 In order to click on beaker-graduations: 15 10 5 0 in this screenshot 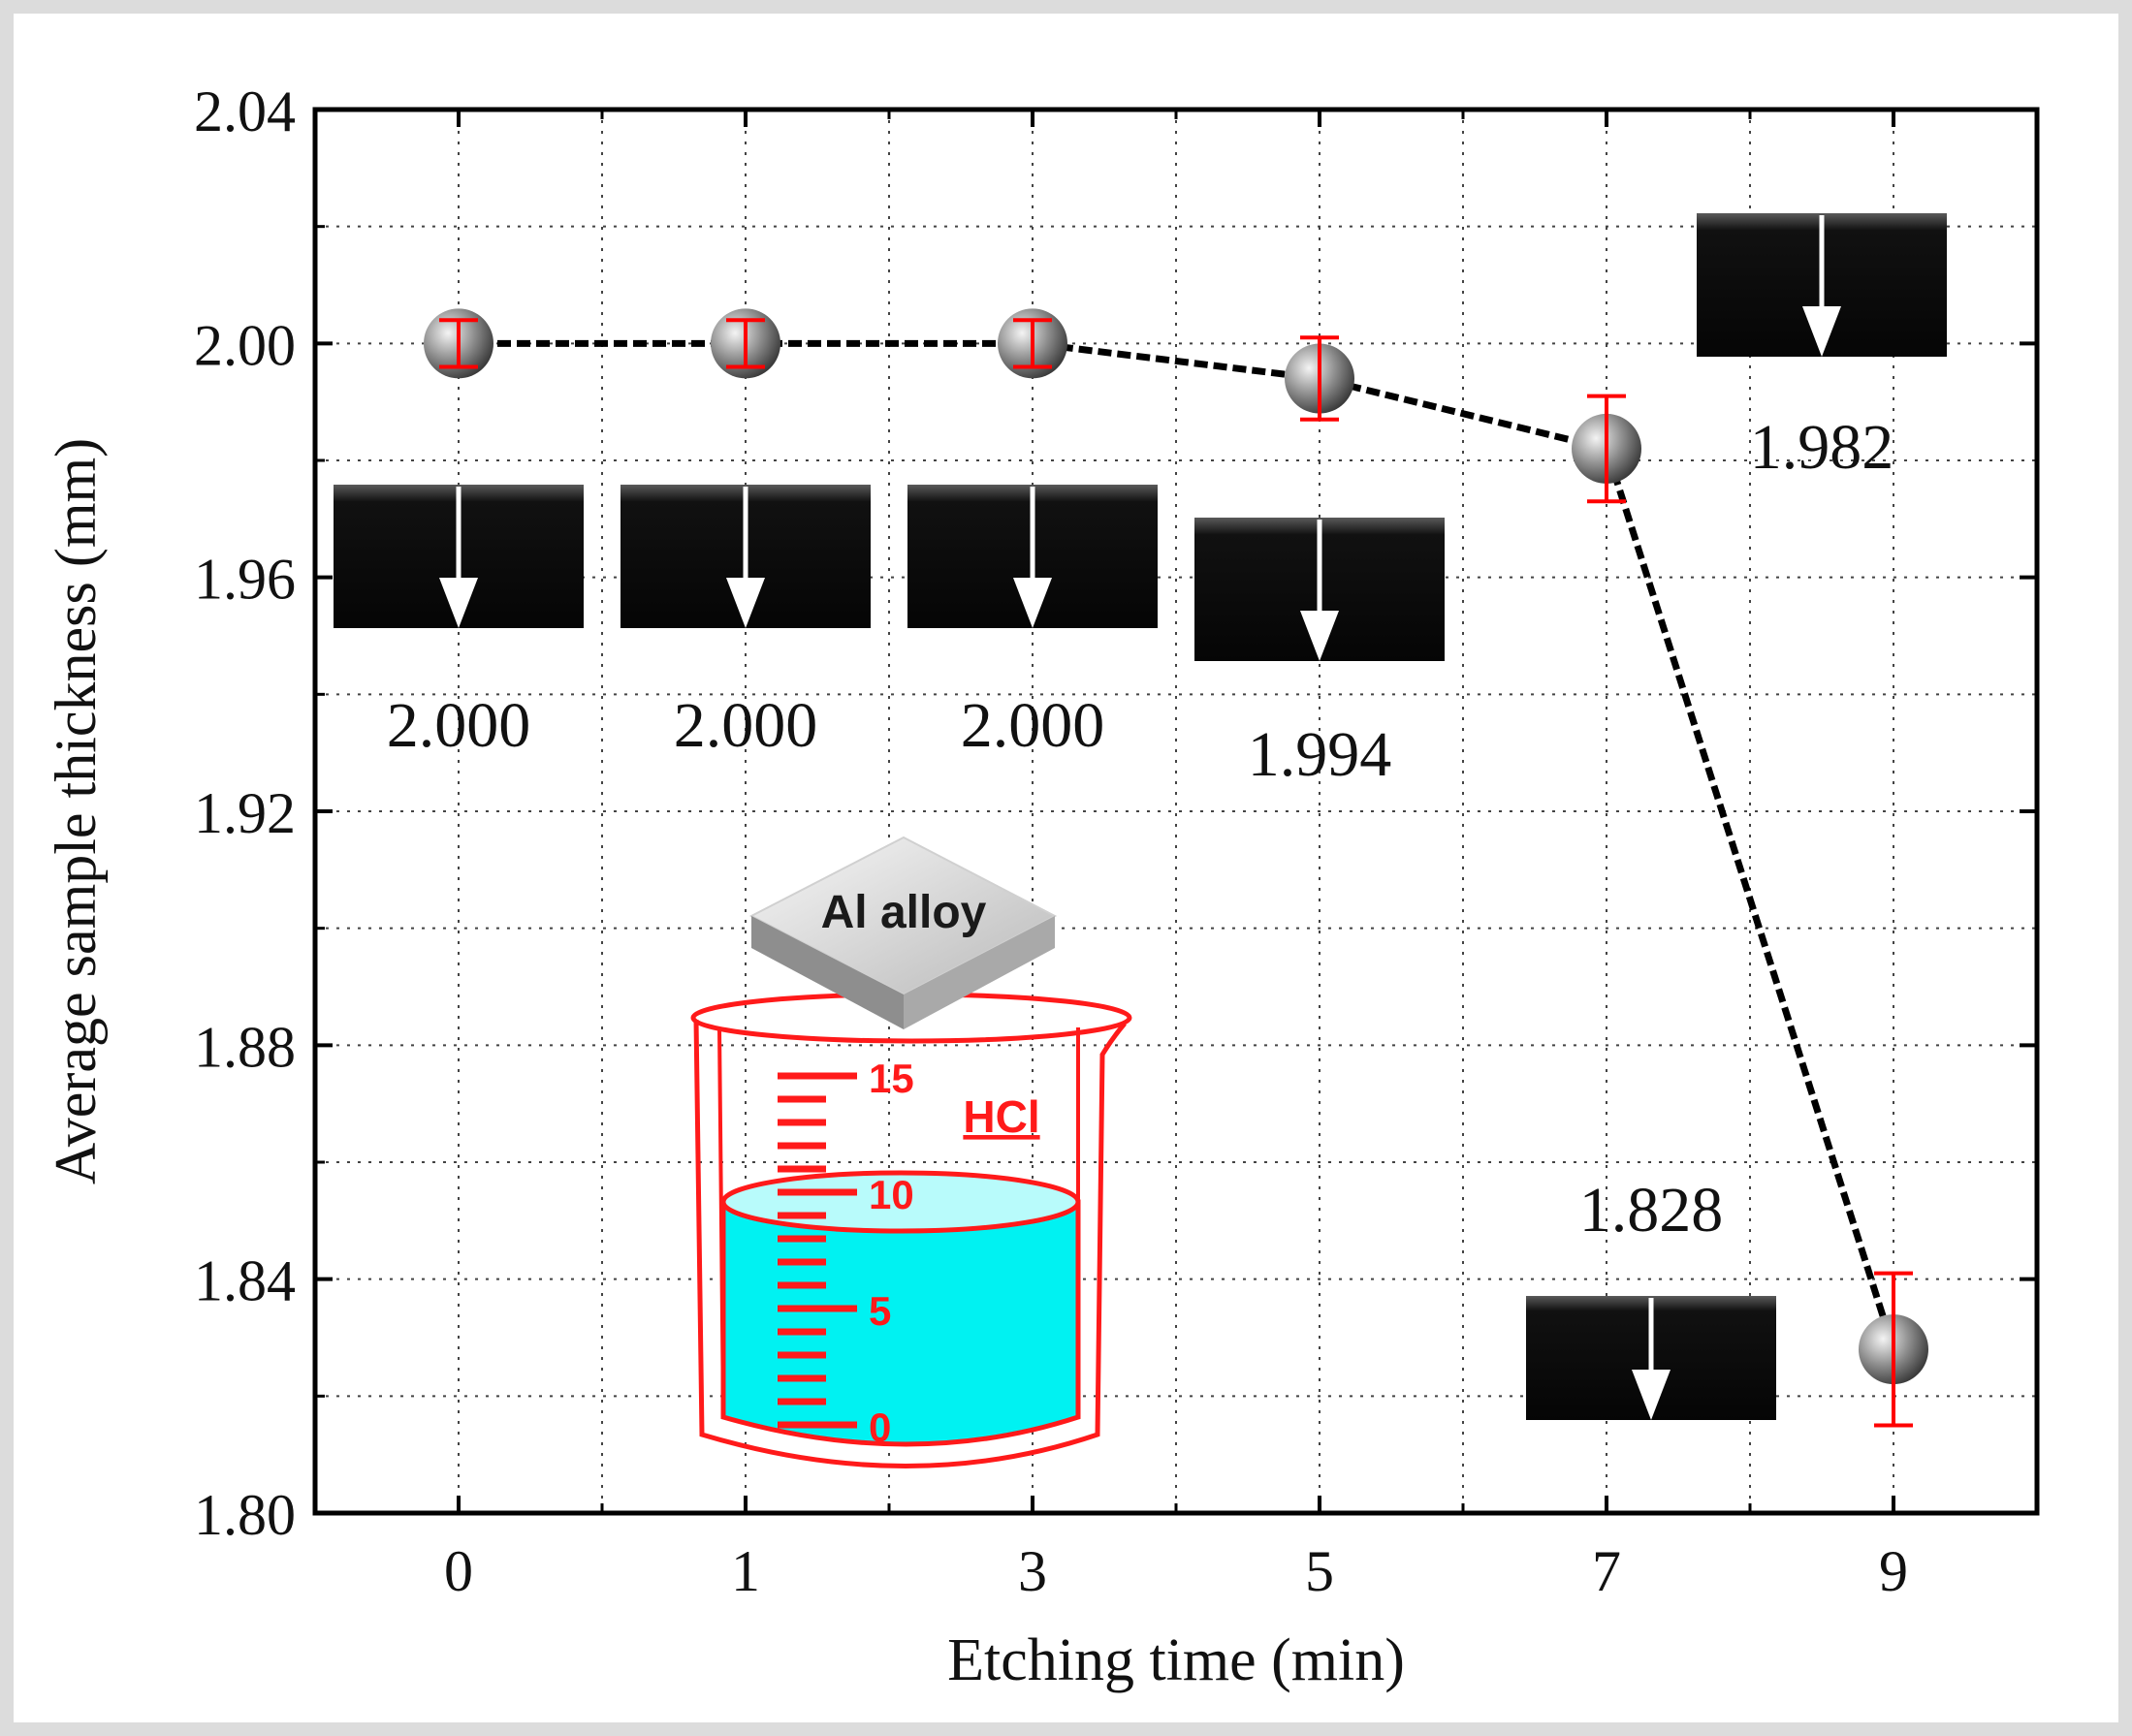, I will do `click(846, 1253)`.